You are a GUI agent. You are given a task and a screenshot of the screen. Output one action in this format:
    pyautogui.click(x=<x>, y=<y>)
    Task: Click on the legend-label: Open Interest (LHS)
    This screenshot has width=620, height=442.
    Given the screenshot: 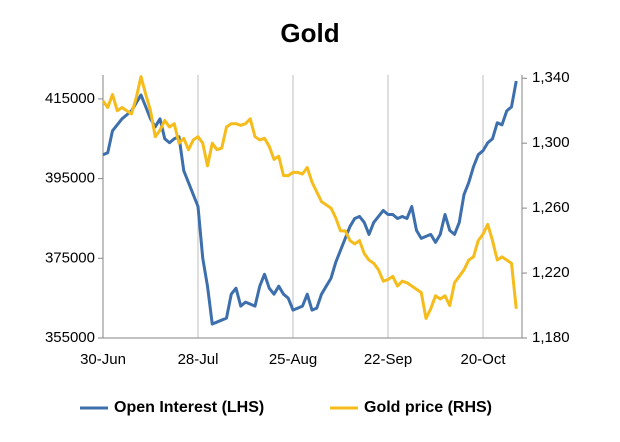 What is the action you would take?
    pyautogui.click(x=189, y=407)
    